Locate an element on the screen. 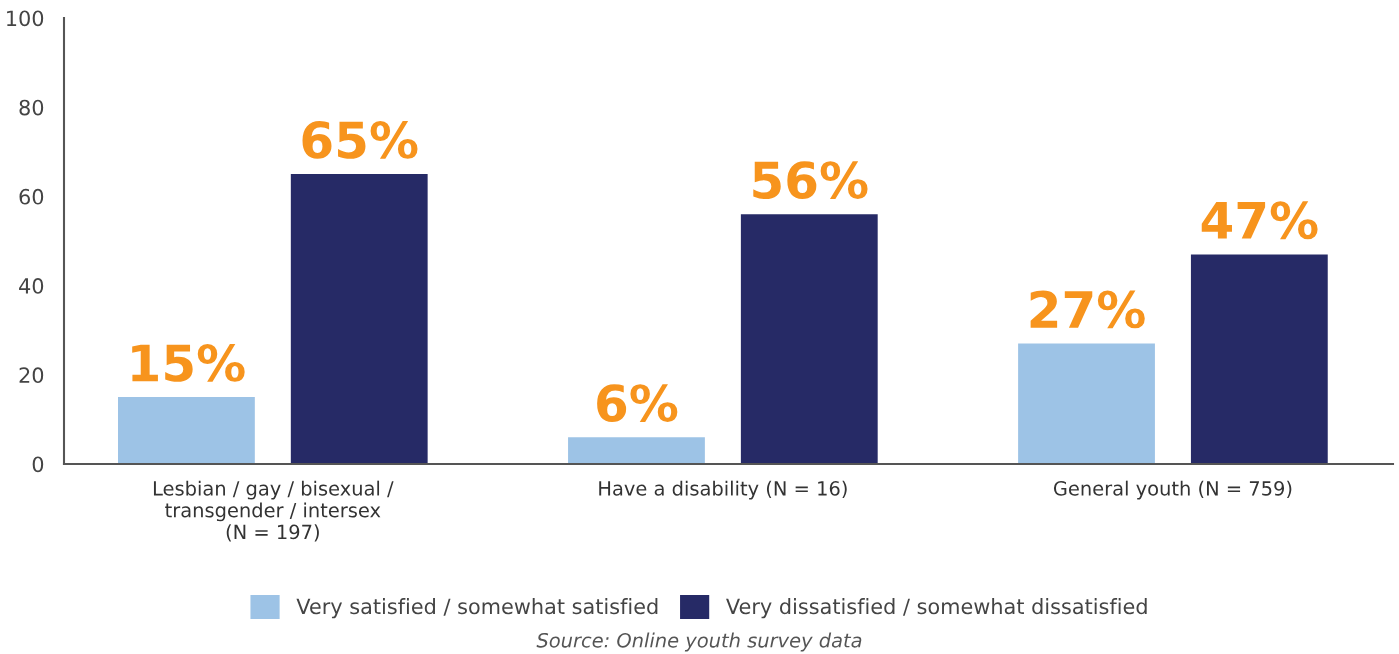 Image resolution: width=1399 pixels, height=654 pixels. y-tick-label: 40 is located at coordinates (31, 286).